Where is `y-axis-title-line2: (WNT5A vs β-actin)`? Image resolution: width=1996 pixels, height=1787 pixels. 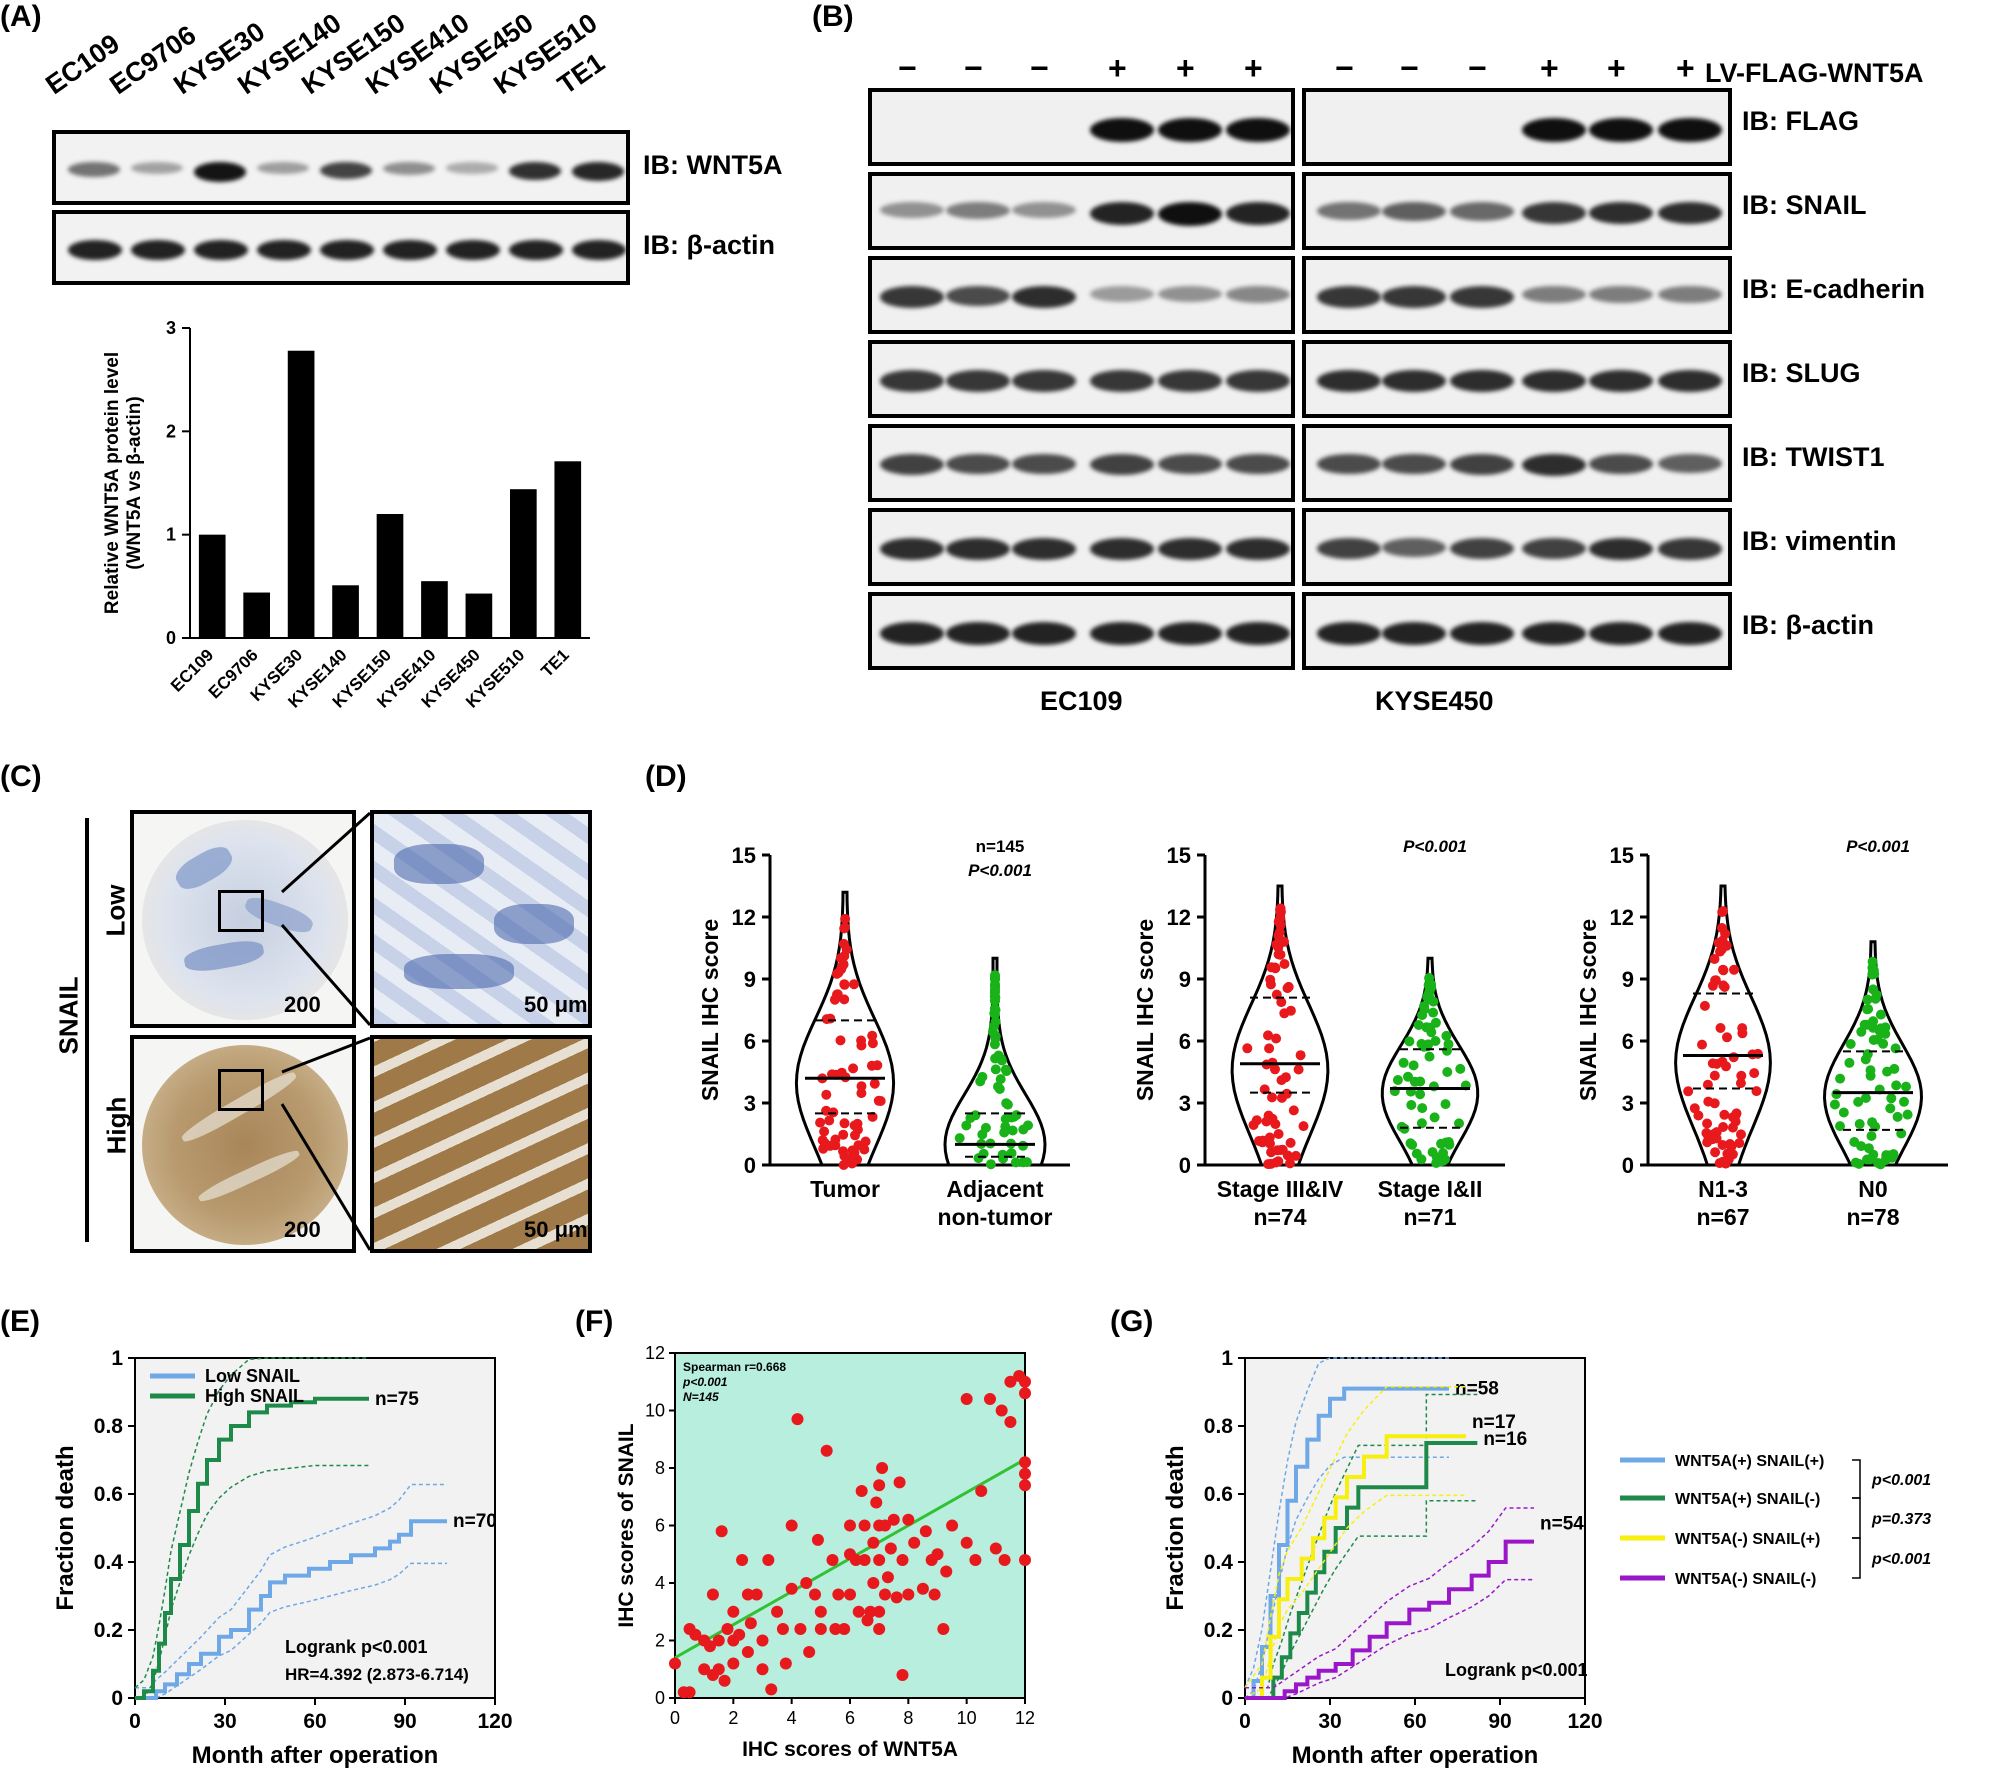
y-axis-title-line2: (WNT5A vs β-actin) is located at coordinates (134, 482).